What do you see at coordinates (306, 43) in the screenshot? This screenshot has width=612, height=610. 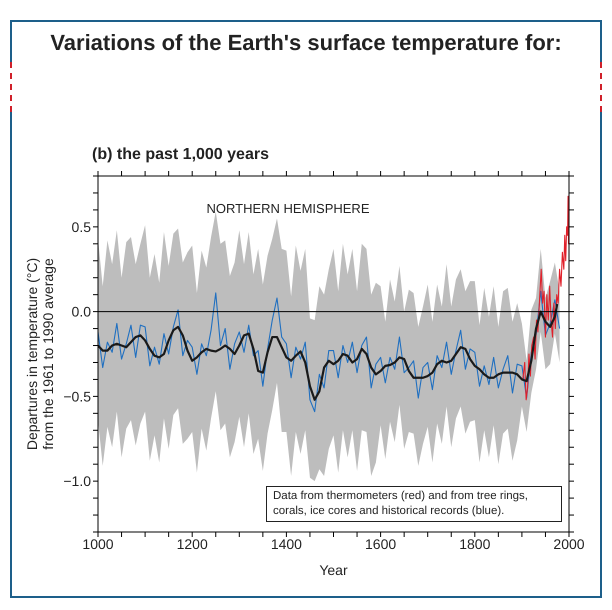 I see `chart-title: Variations of the Earth's surface temperature for:` at bounding box center [306, 43].